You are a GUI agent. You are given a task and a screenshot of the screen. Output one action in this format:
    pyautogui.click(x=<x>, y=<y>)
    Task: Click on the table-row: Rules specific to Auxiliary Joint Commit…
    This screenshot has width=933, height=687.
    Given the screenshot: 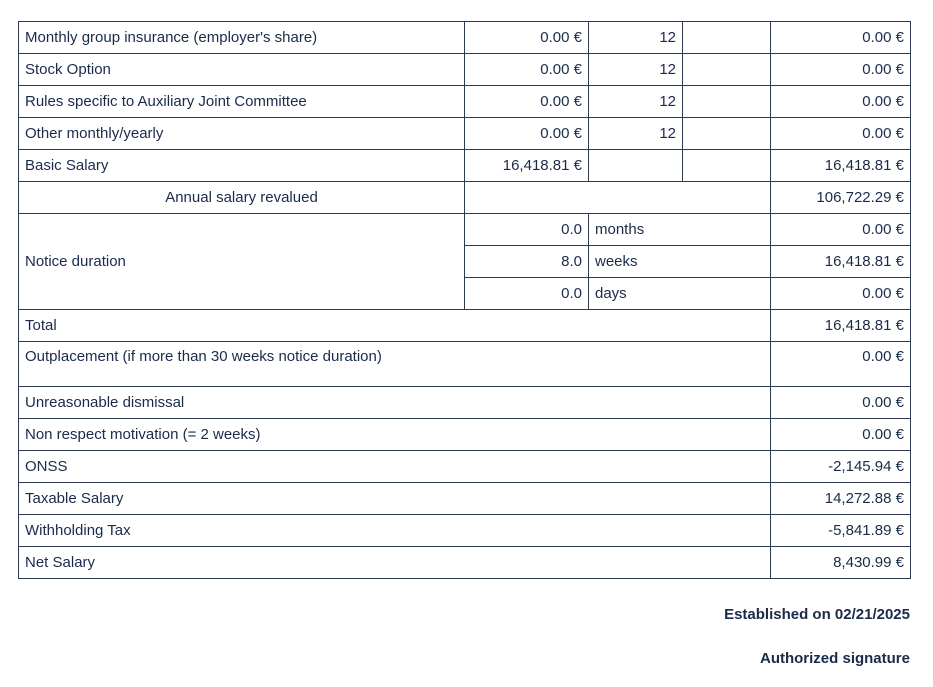 What is the action you would take?
    pyautogui.click(x=464, y=101)
    